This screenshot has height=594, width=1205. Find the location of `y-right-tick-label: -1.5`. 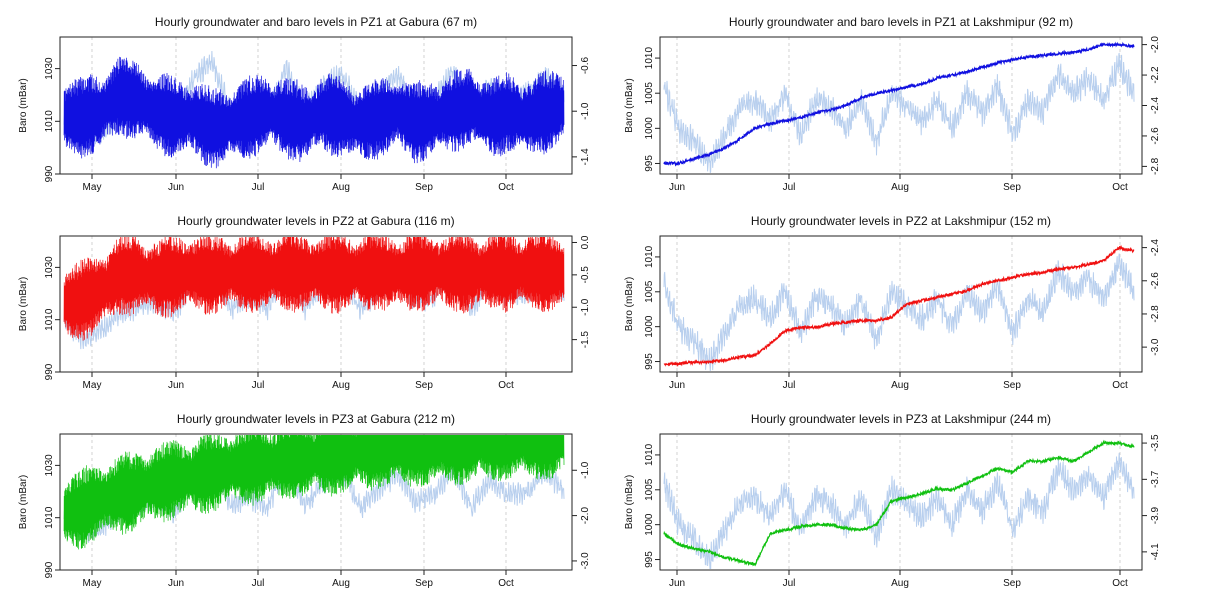

y-right-tick-label: -1.5 is located at coordinates (585, 340).